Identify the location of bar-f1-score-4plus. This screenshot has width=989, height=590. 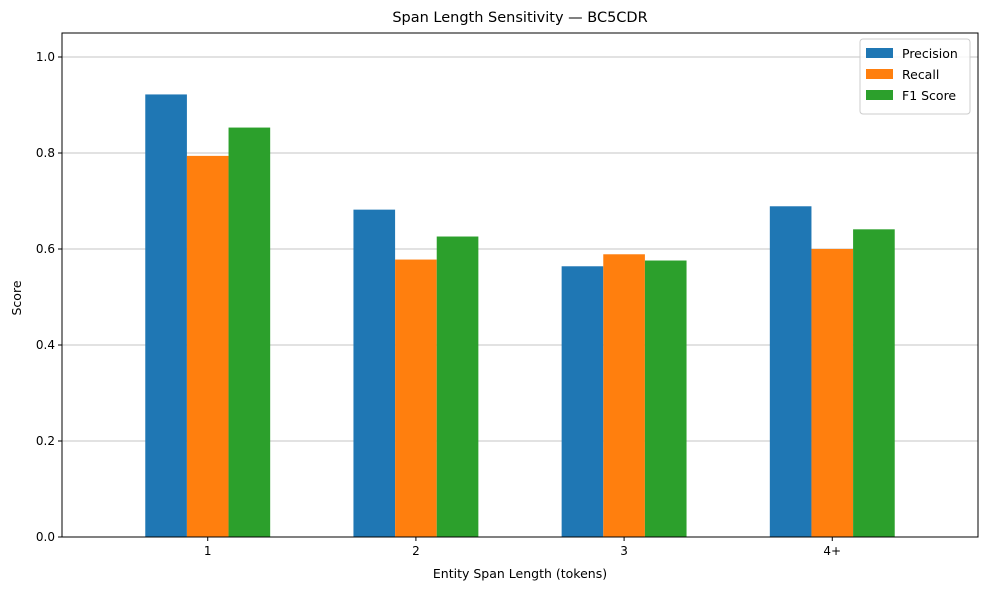
(874, 383).